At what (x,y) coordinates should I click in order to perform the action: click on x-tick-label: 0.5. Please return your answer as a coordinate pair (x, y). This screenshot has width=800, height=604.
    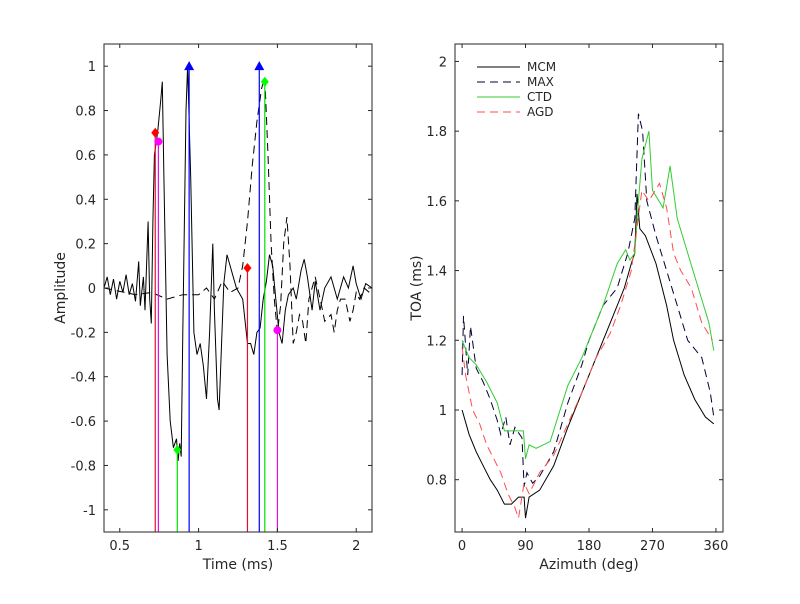
    Looking at the image, I should click on (119, 546).